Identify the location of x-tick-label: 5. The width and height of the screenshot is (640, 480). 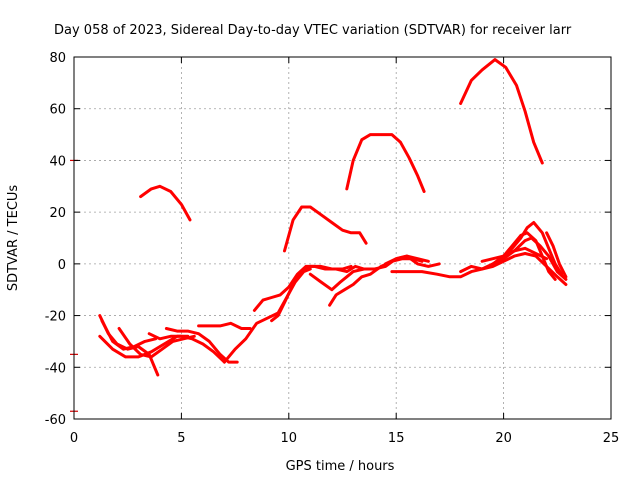
(181, 438).